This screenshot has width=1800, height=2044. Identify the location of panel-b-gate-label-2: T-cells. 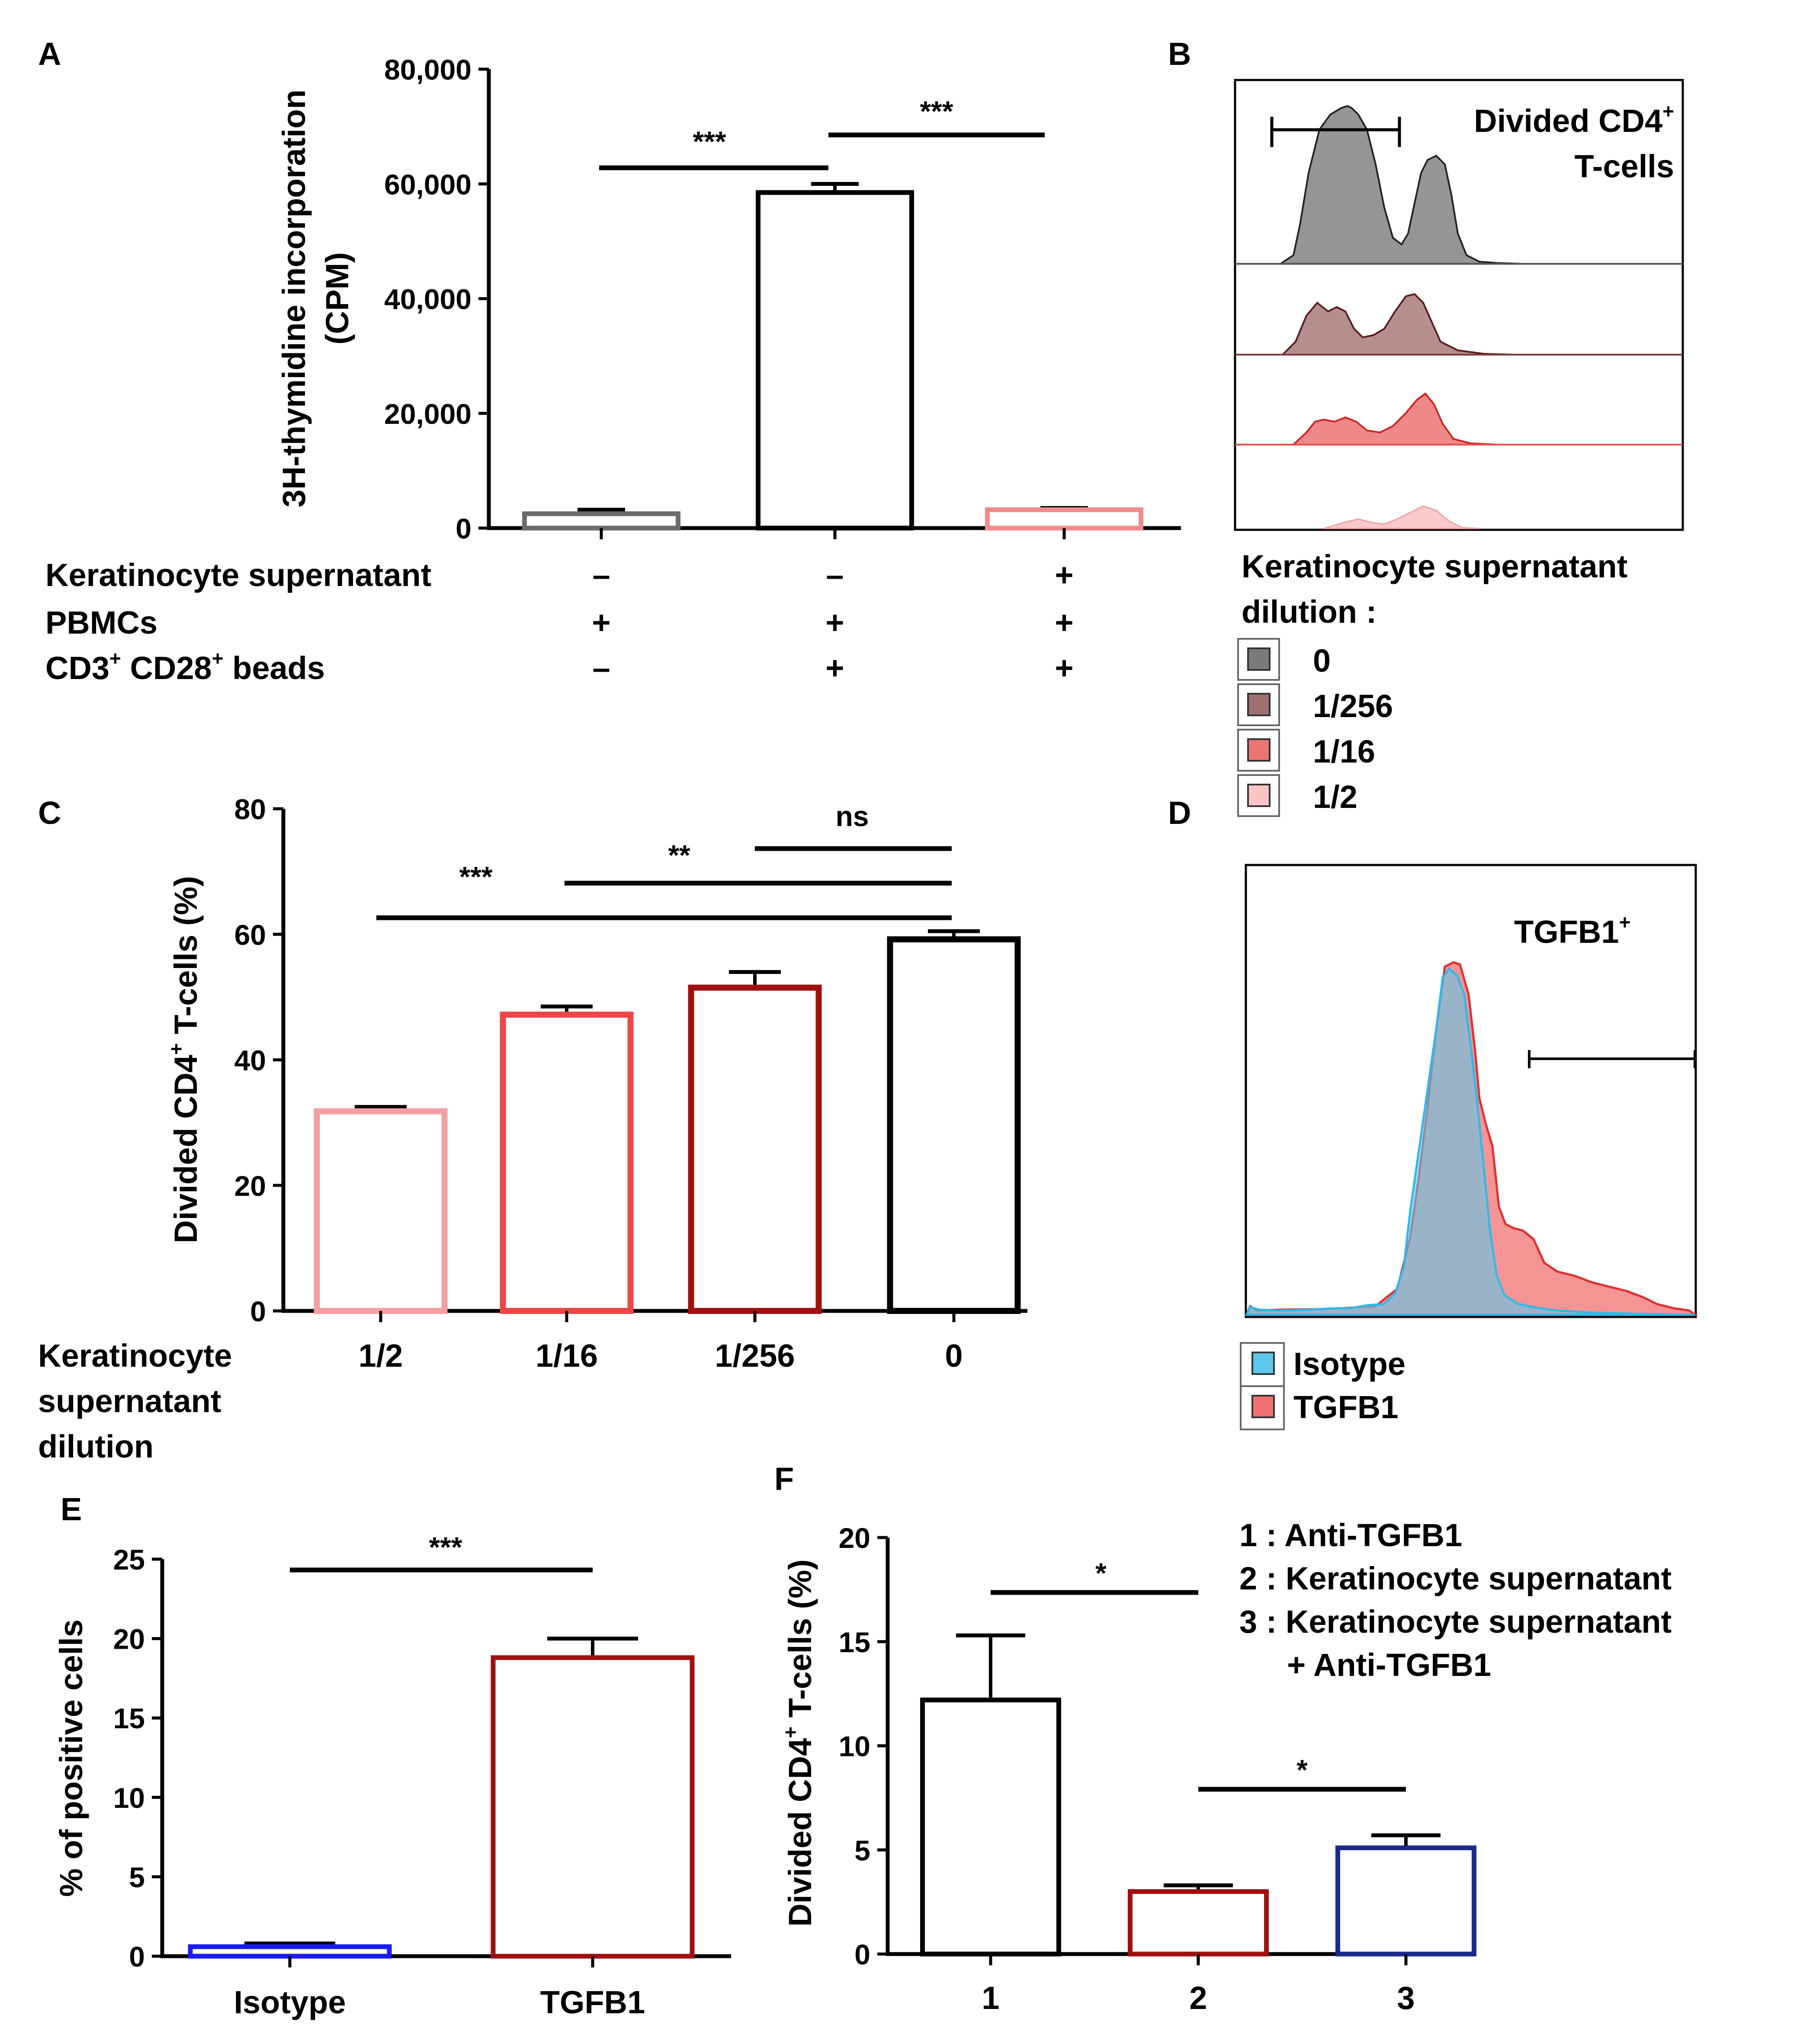
(1624, 166).